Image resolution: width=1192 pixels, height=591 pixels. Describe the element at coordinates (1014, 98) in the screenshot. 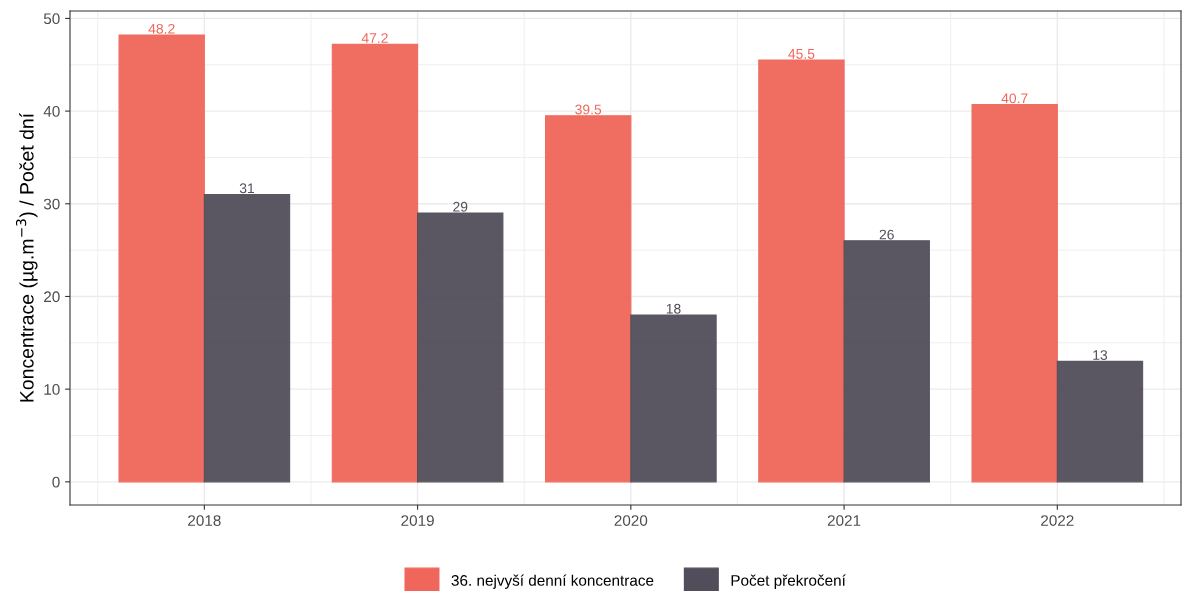

I see `data-label: 40.7` at that location.